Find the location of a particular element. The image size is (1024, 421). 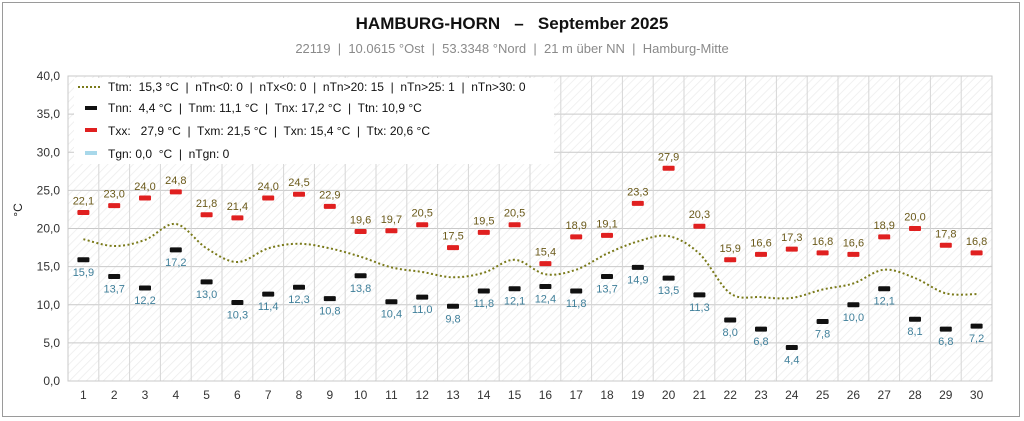

max-temp-label: 23,3 is located at coordinates (637, 192).